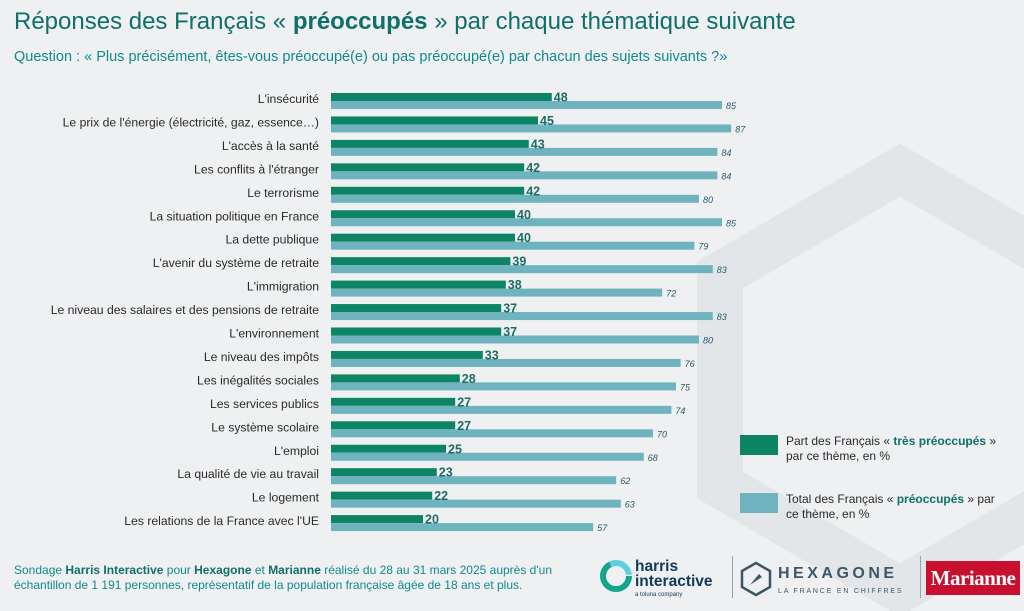  What do you see at coordinates (236, 263) in the screenshot?
I see `category-label: L'avenir du système de retraite` at bounding box center [236, 263].